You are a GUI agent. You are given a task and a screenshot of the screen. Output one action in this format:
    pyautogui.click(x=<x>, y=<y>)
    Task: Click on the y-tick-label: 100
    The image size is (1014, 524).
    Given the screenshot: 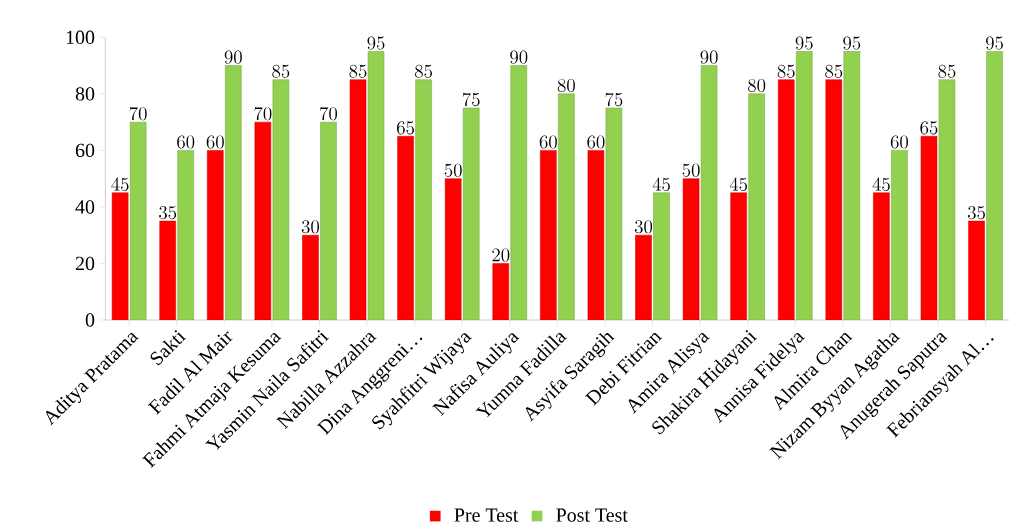 What is the action you would take?
    pyautogui.click(x=80, y=37)
    